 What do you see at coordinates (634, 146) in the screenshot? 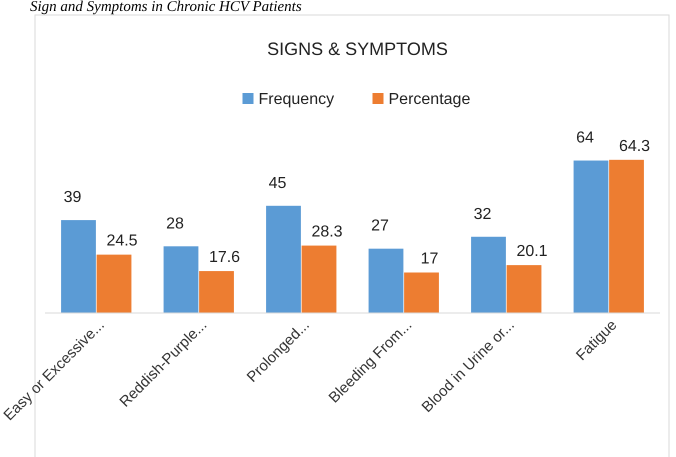
I see `data-label: 64.3` at bounding box center [634, 146].